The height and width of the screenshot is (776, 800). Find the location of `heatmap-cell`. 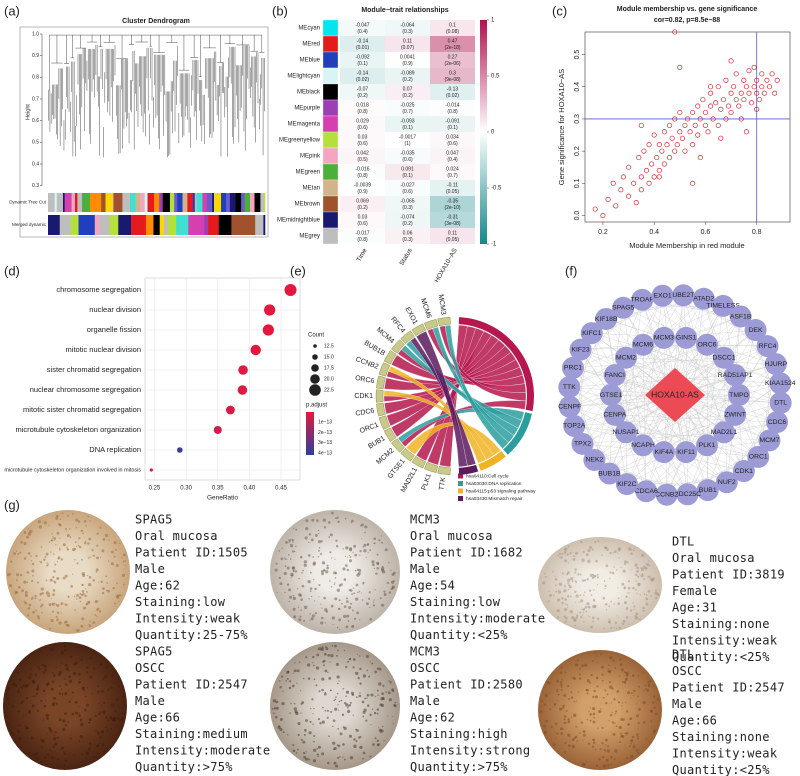

heatmap-cell is located at coordinates (452, 76).